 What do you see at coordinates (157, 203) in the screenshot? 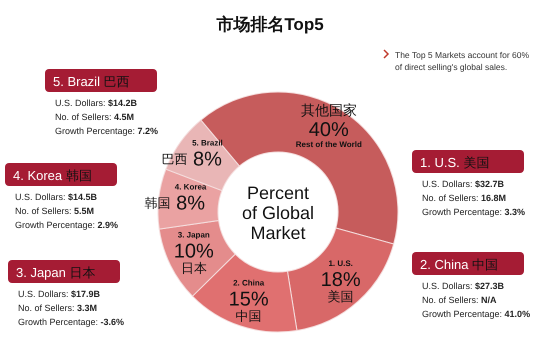
I see `text: 韩国` at bounding box center [157, 203].